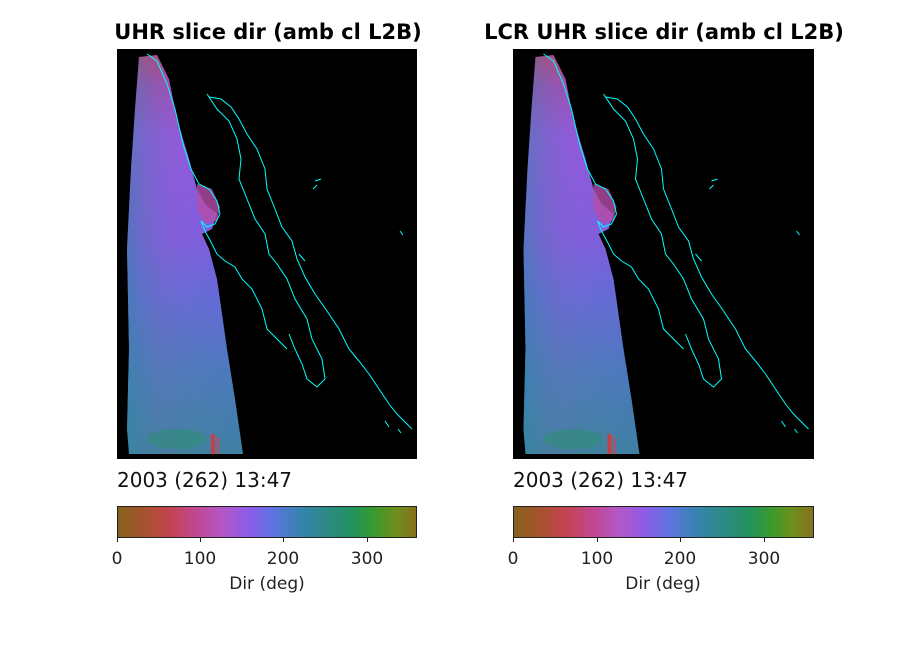  What do you see at coordinates (601, 480) in the screenshot?
I see `panel-2-timestamp: 2003 (262) 13:47` at bounding box center [601, 480].